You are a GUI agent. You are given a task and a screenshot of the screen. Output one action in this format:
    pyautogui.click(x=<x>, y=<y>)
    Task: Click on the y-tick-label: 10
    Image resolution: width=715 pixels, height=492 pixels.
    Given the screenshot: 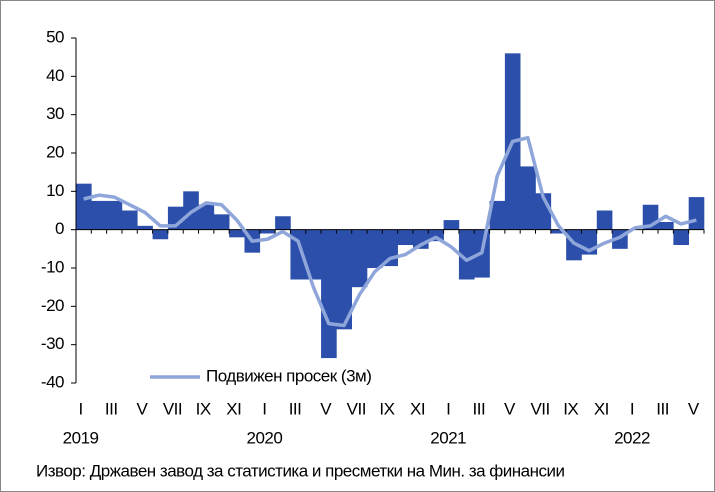 What is the action you would take?
    pyautogui.click(x=55, y=190)
    